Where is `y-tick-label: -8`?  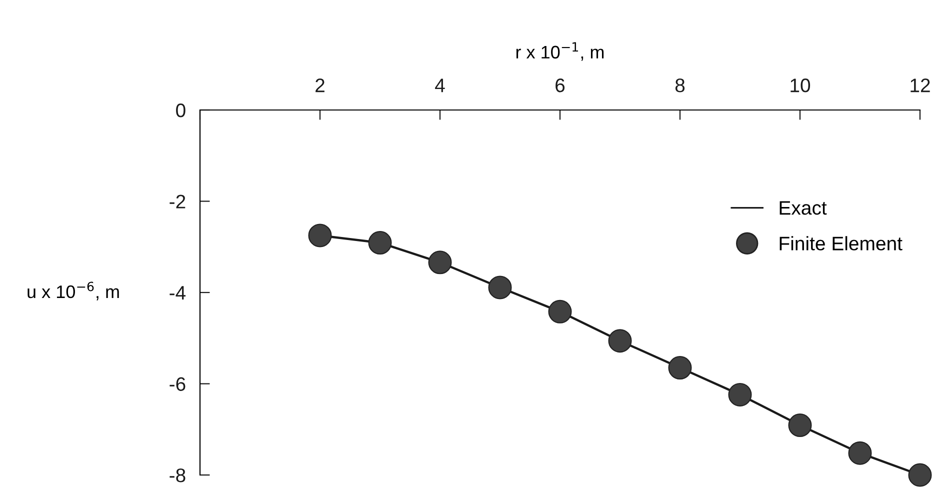
y-tick-label: -8 is located at coordinates (178, 475).